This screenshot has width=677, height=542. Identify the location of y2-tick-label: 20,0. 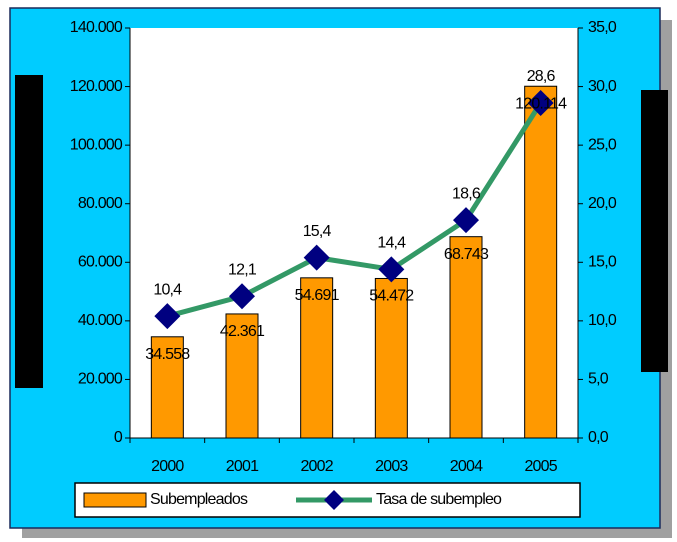
(602, 203).